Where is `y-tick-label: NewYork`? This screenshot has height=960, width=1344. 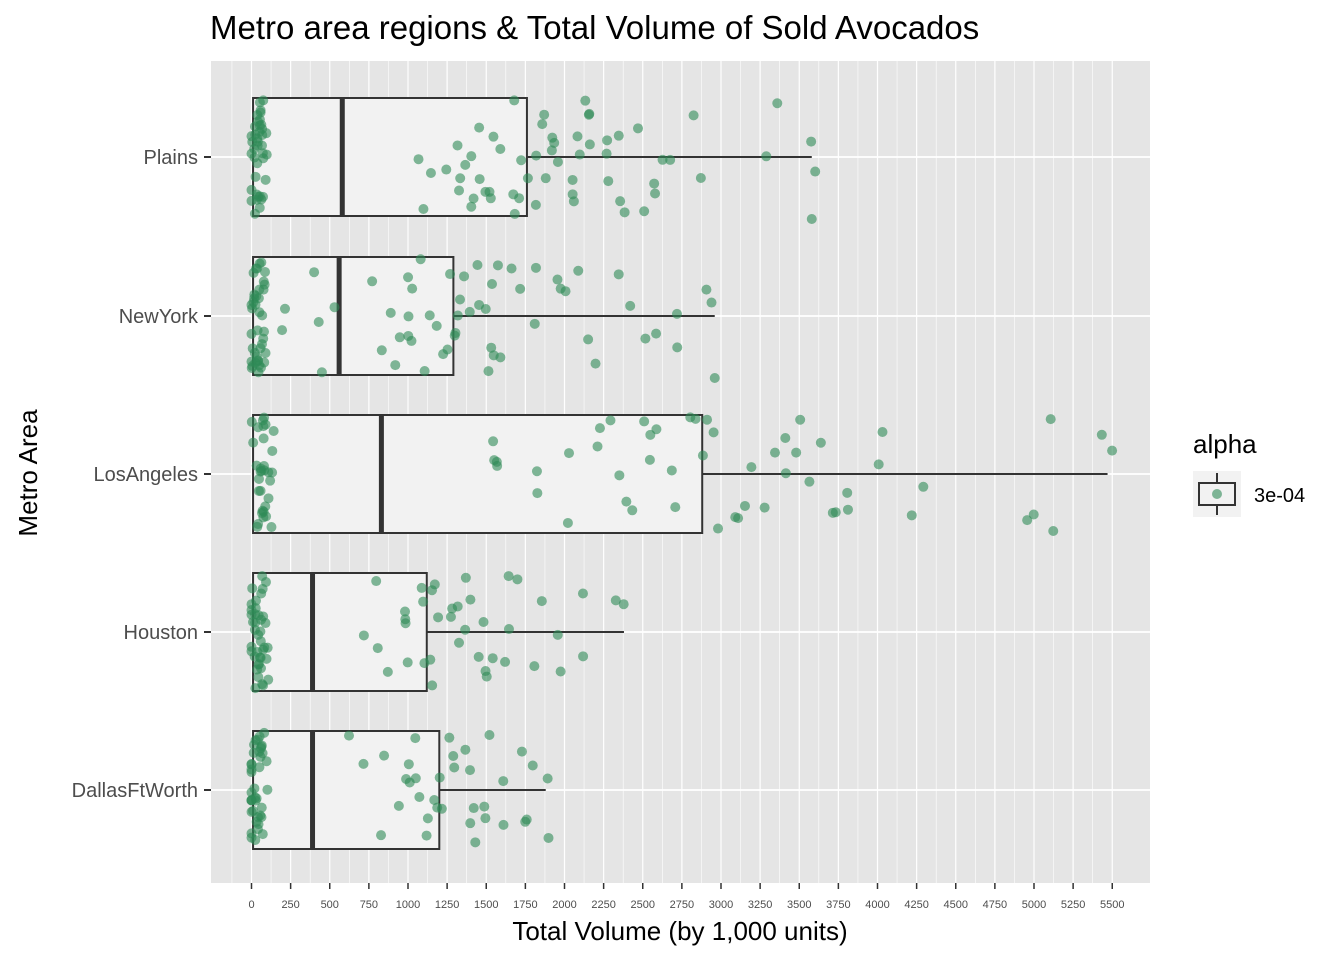
y-tick-label: NewYork is located at coordinates (159, 317).